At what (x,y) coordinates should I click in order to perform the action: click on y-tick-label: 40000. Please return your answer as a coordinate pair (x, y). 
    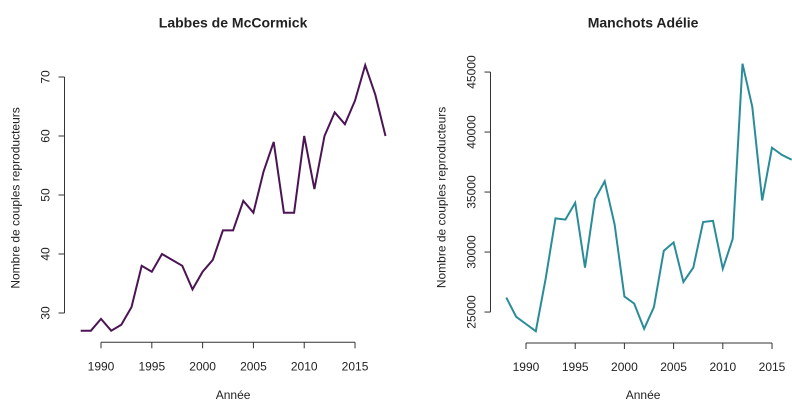
    Looking at the image, I should click on (472, 132).